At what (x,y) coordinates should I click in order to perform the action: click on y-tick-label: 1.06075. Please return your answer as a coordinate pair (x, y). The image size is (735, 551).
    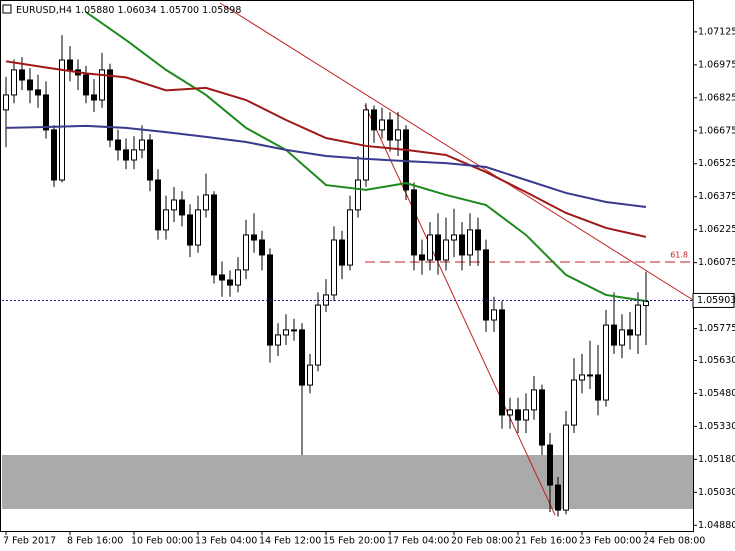
    Looking at the image, I should click on (716, 262).